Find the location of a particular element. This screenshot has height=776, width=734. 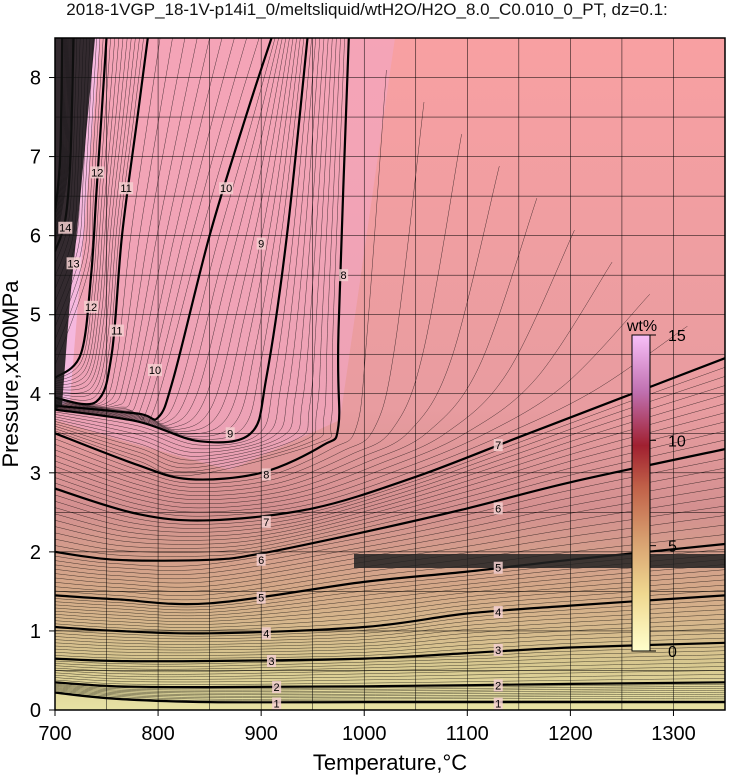

contour-label: 7 is located at coordinates (266, 522).